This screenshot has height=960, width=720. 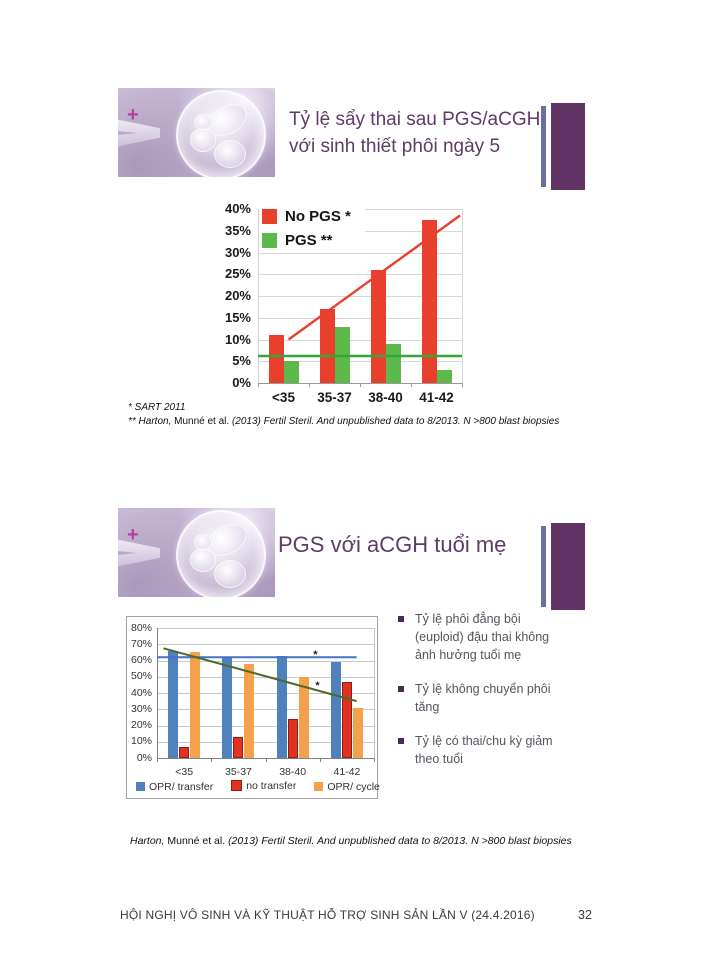 I want to click on page-number: 32, so click(x=585, y=915).